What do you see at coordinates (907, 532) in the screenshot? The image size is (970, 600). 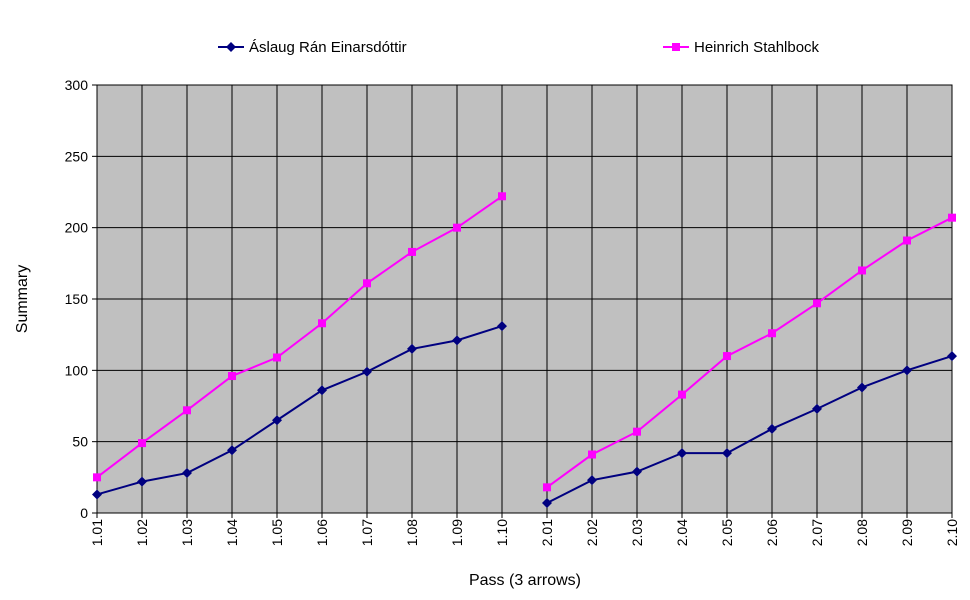 I see `x-tick-label: 2.09` at bounding box center [907, 532].